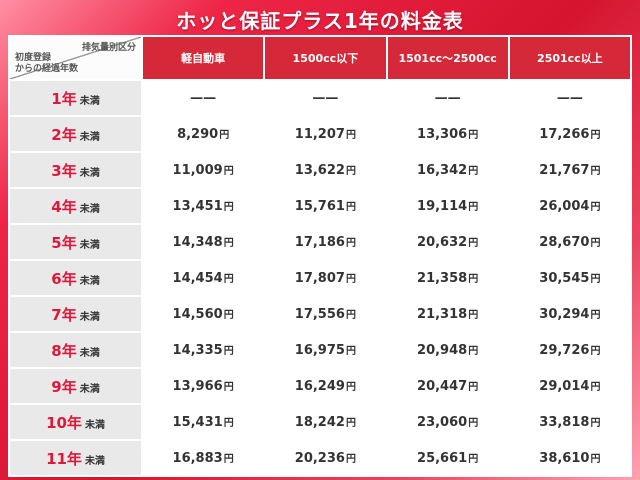 The width and height of the screenshot is (640, 480). I want to click on price-cell: 20,948円, so click(447, 350).